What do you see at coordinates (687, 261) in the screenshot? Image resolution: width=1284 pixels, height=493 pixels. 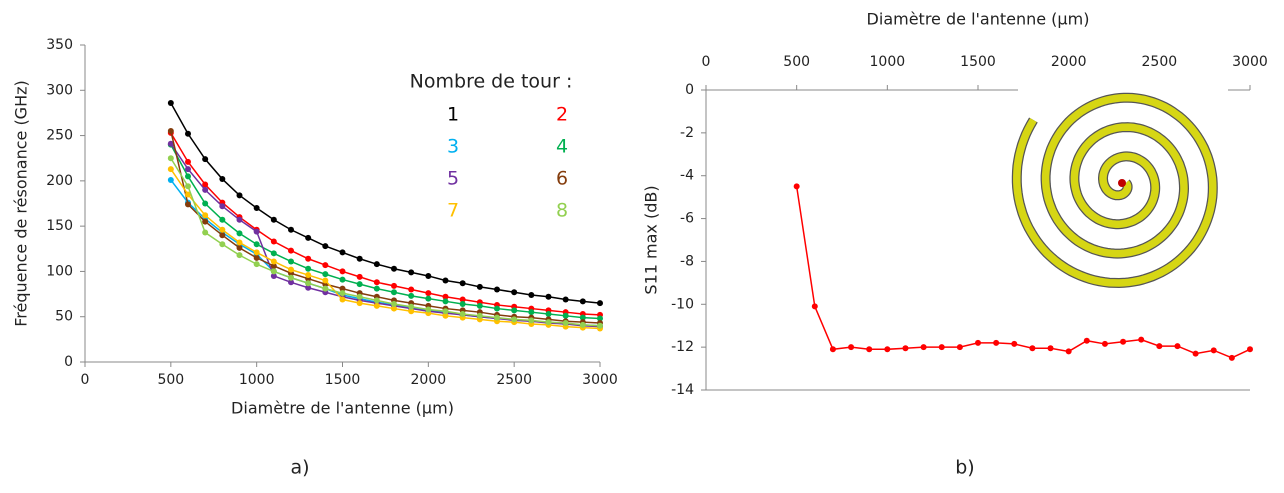 I see `y-tick-label: -8` at bounding box center [687, 261].